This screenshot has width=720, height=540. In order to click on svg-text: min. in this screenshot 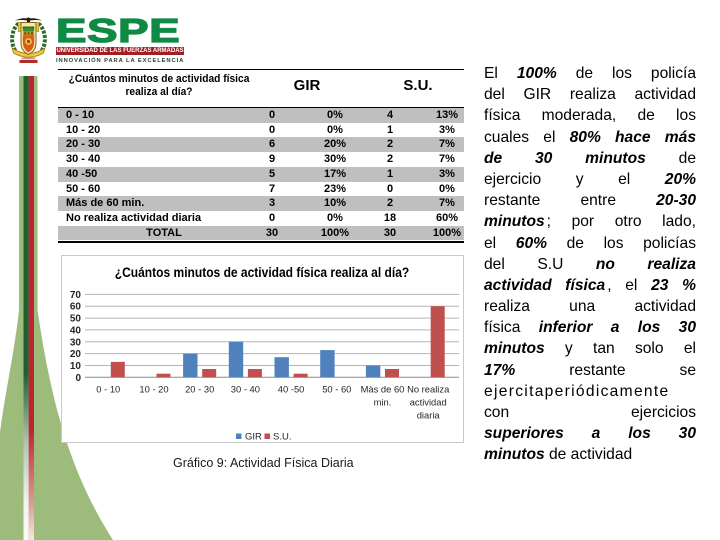, I will do `click(383, 401)`.